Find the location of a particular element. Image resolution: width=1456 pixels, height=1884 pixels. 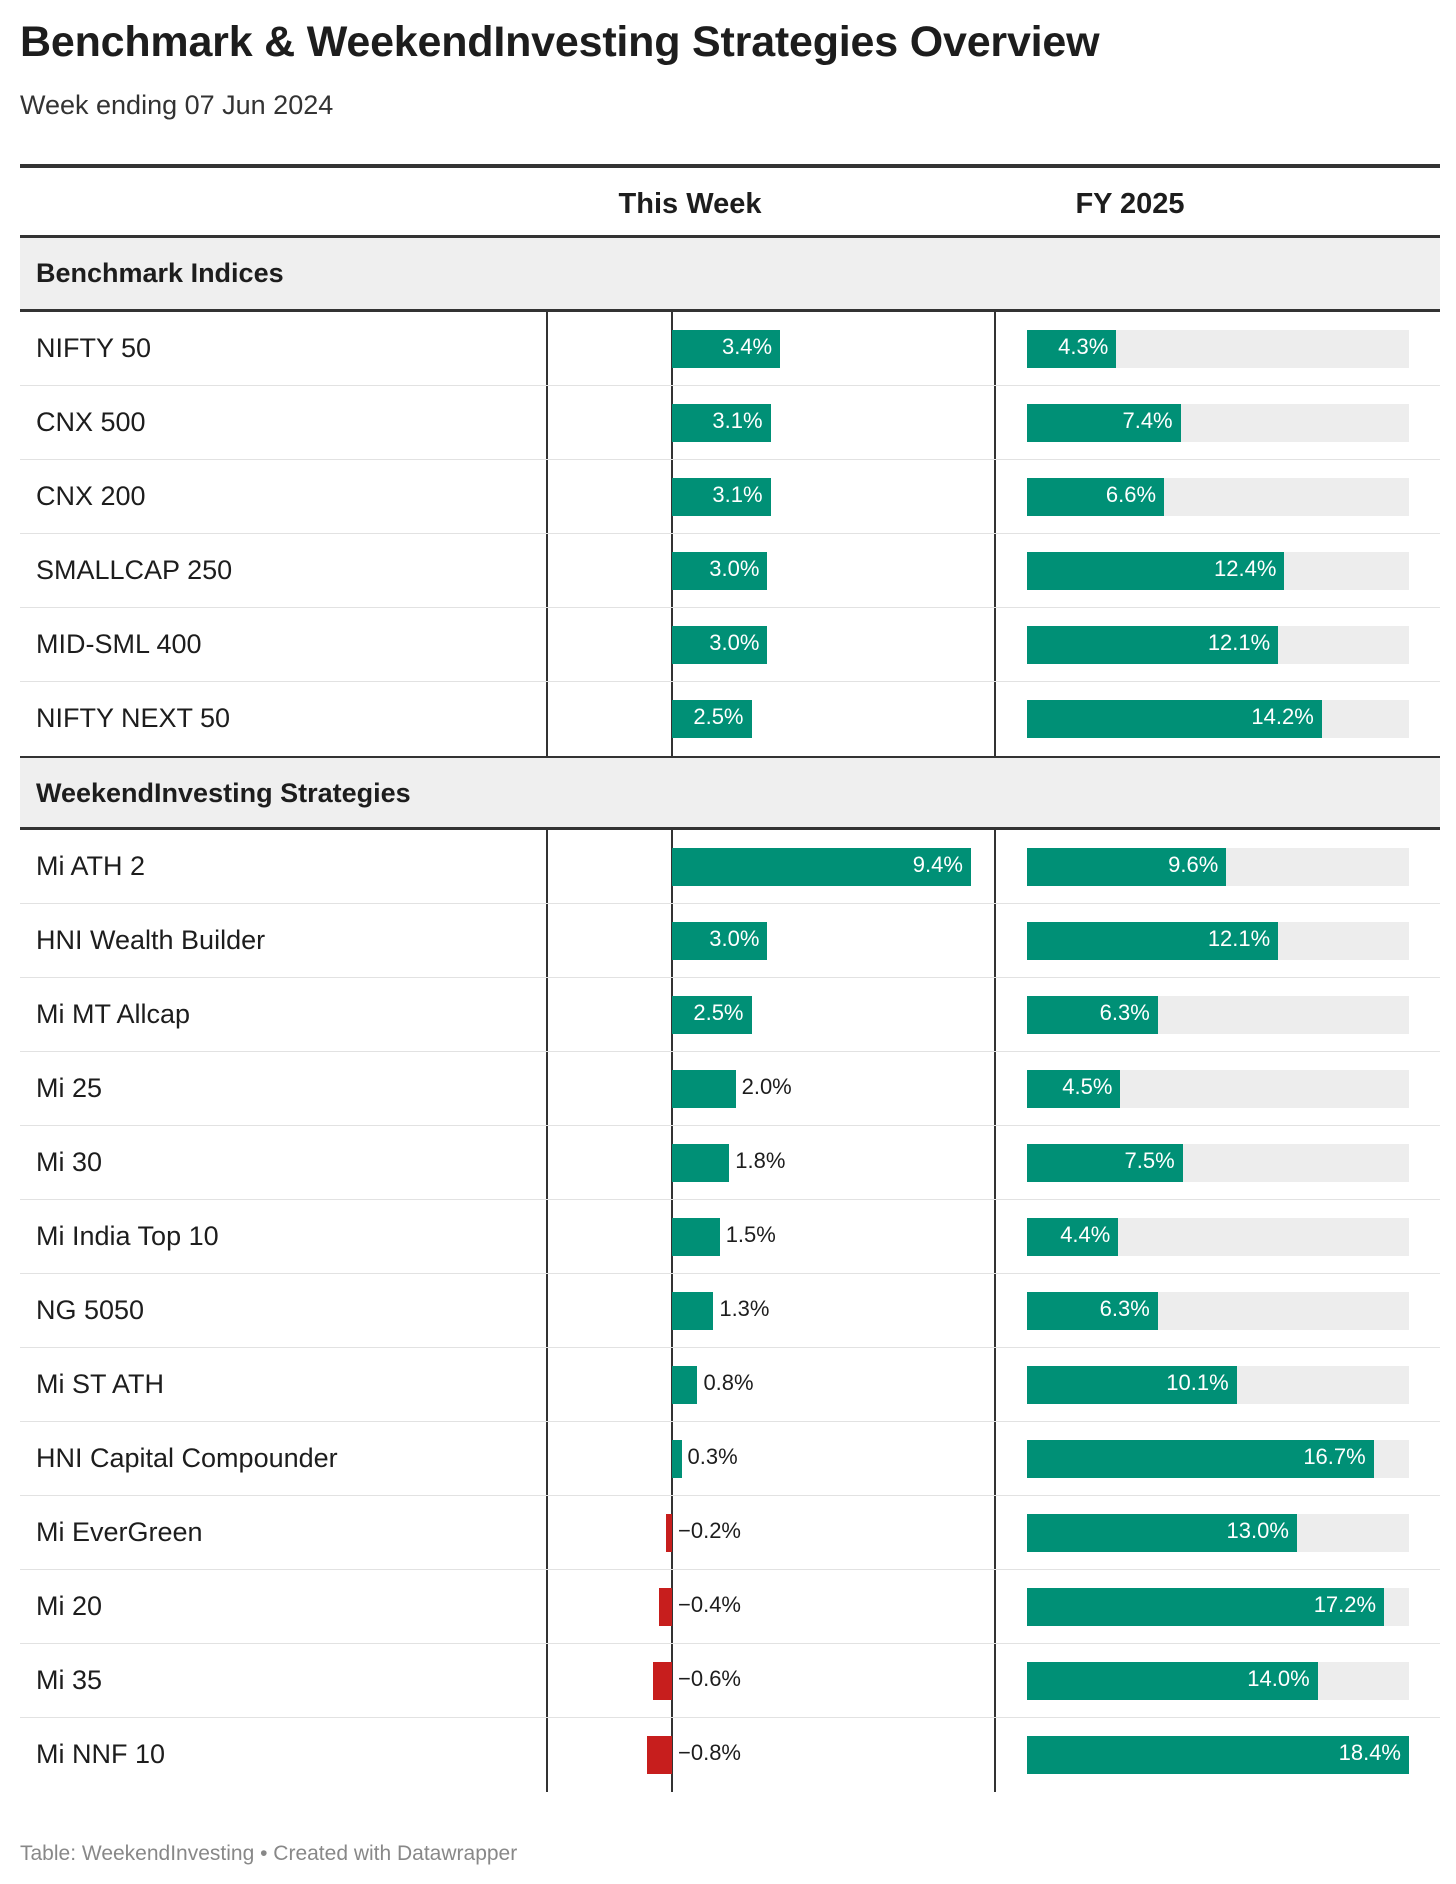

table-row: CNX 200 3.1% 6.6% is located at coordinates (730, 497).